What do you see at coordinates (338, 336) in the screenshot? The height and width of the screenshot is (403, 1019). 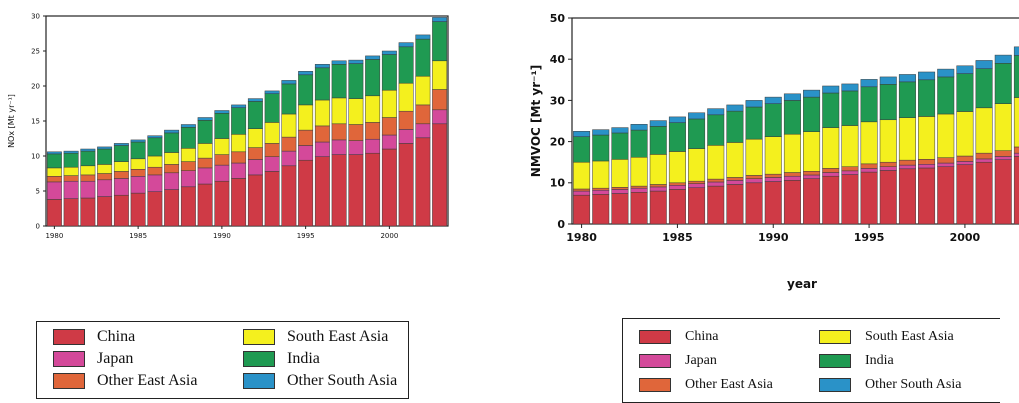 I see `legend-label-south-east-asia: South East Asia` at bounding box center [338, 336].